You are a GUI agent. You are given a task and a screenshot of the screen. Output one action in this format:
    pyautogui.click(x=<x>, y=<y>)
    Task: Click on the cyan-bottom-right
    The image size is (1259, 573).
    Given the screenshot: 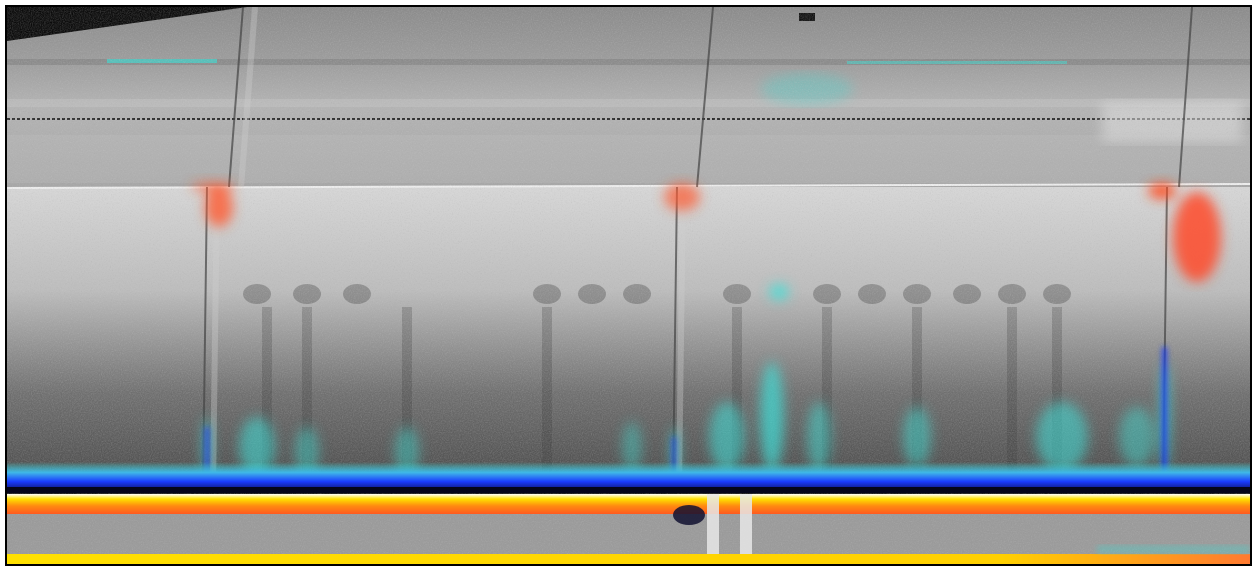 What is the action you would take?
    pyautogui.click(x=1173, y=549)
    